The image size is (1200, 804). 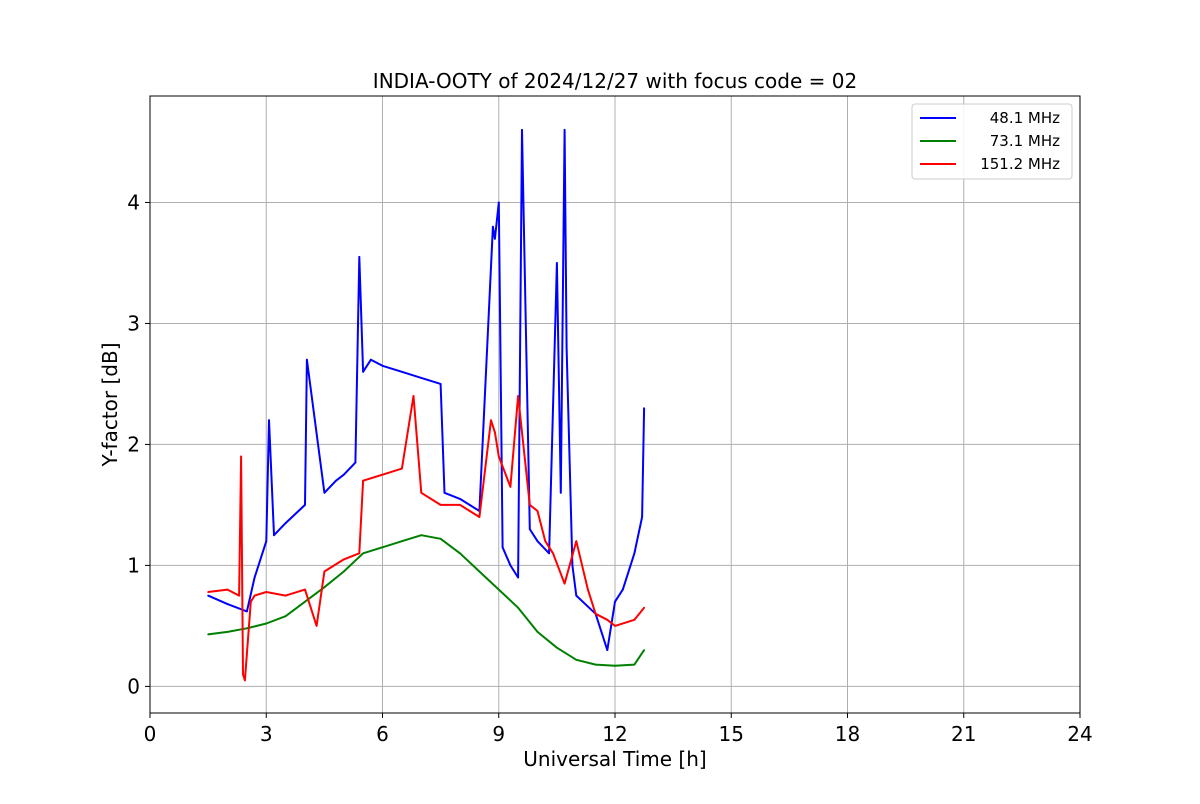 I want to click on x-tick-label: 6, so click(x=382, y=734).